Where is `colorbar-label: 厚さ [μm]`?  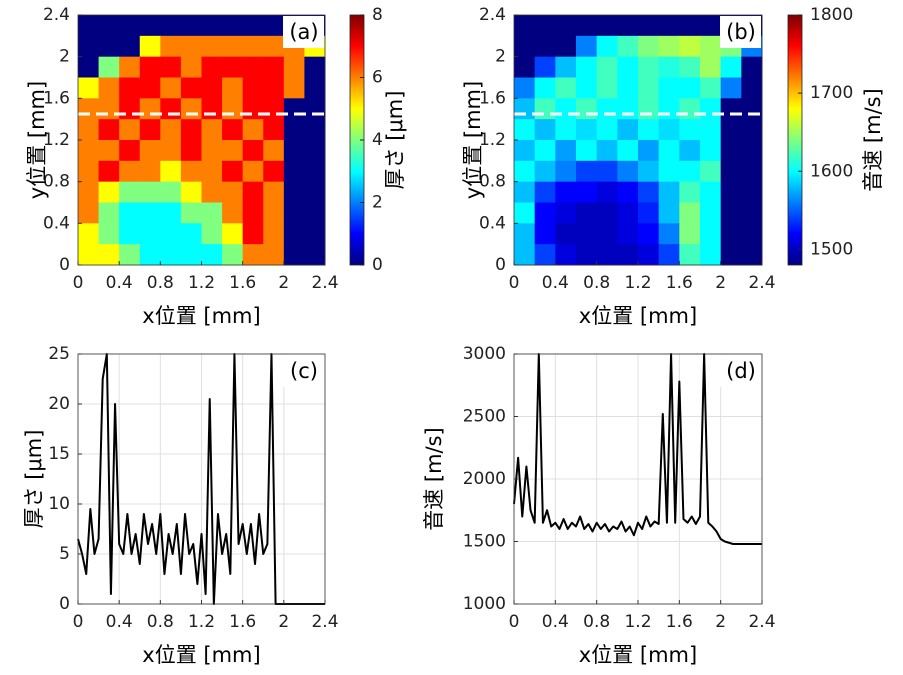 colorbar-label: 厚さ [μm] is located at coordinates (395, 140).